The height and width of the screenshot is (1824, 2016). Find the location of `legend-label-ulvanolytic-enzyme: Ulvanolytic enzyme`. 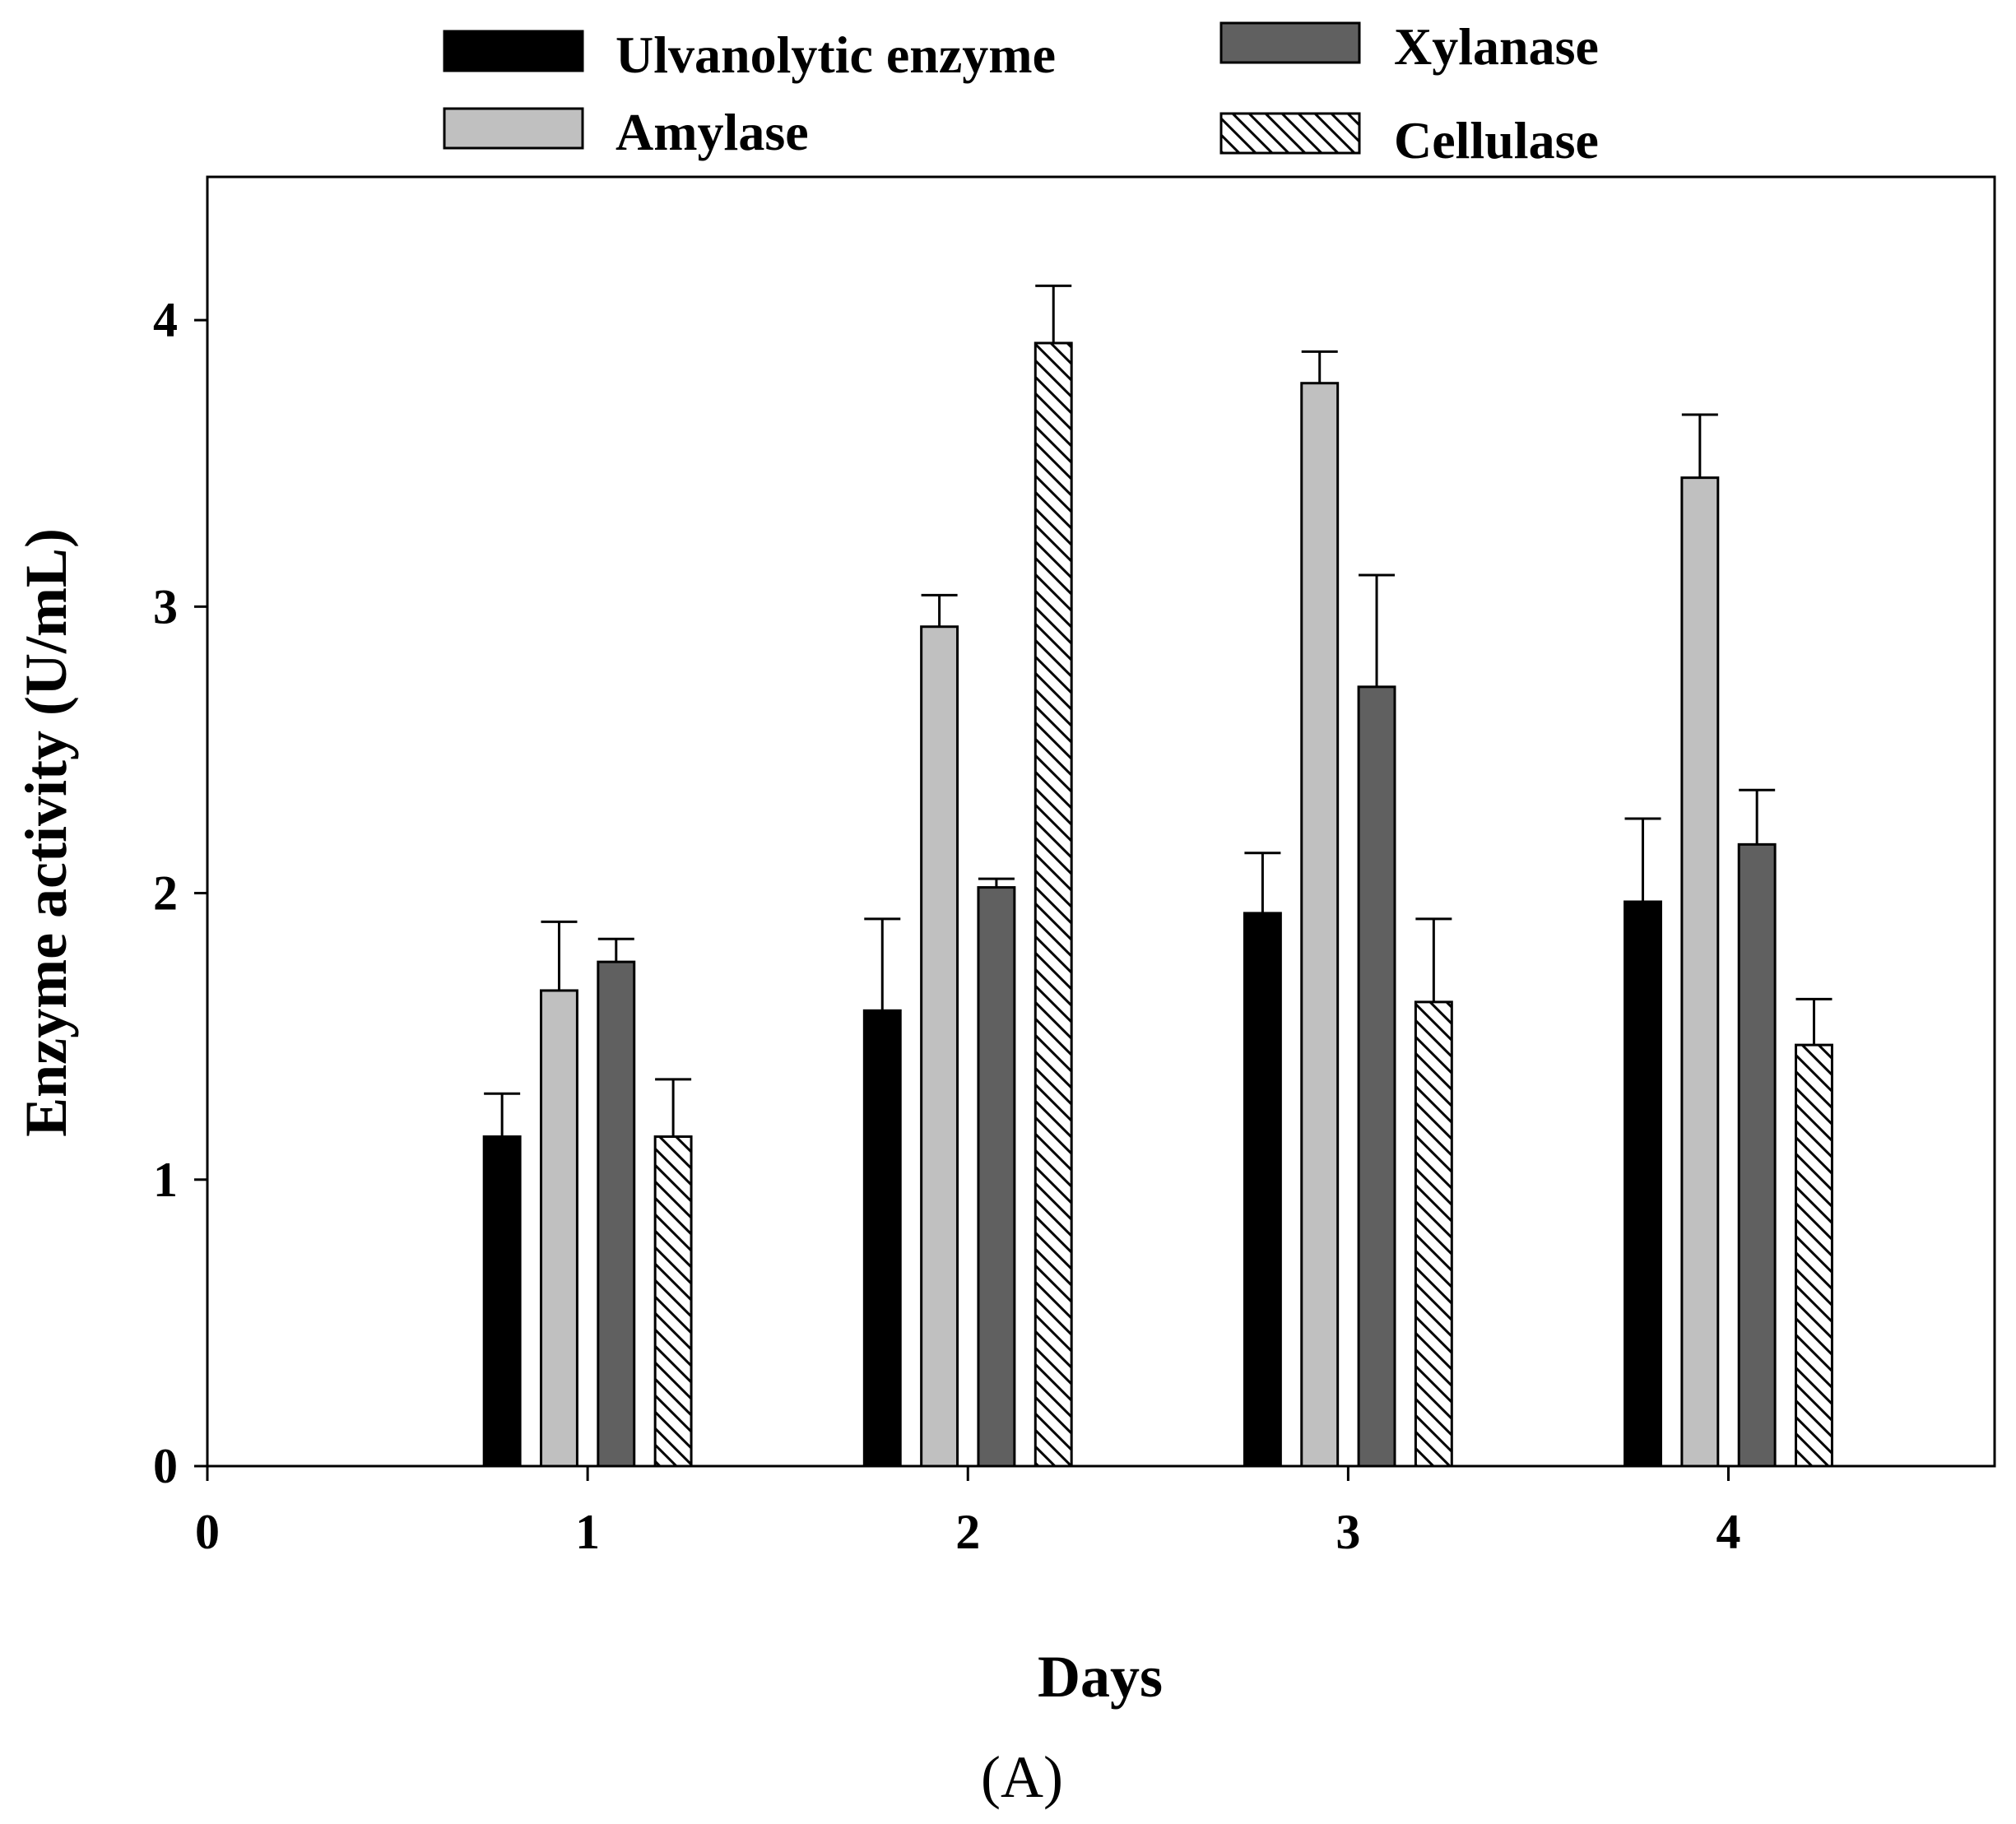

legend-label-ulvanolytic-enzyme: Ulvanolytic enzyme is located at coordinates (835, 55).